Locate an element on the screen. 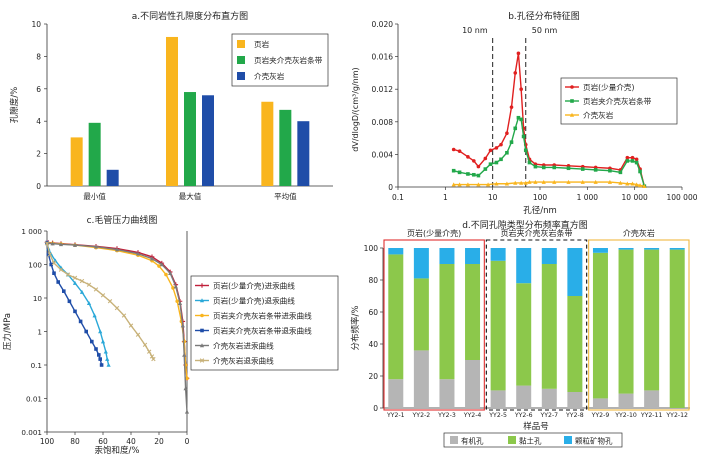 The height and width of the screenshot is (464, 714). panel-a-legend-label-2: 介壳灰岩 is located at coordinates (269, 76).